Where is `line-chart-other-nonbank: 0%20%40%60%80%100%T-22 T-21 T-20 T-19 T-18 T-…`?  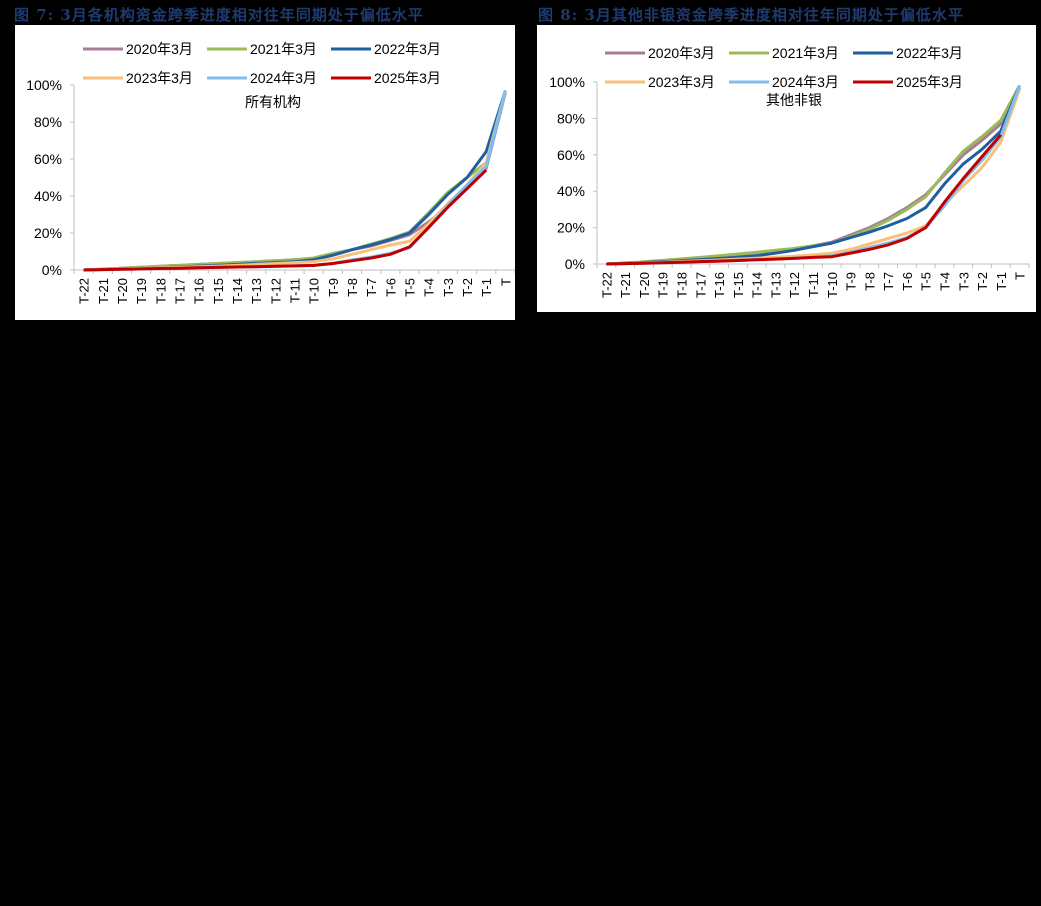
line-chart-other-nonbank: 0%20%40%60%80%100%T-22 T-21 T-20 T-19 T-18 T-… is located at coordinates (789, 171).